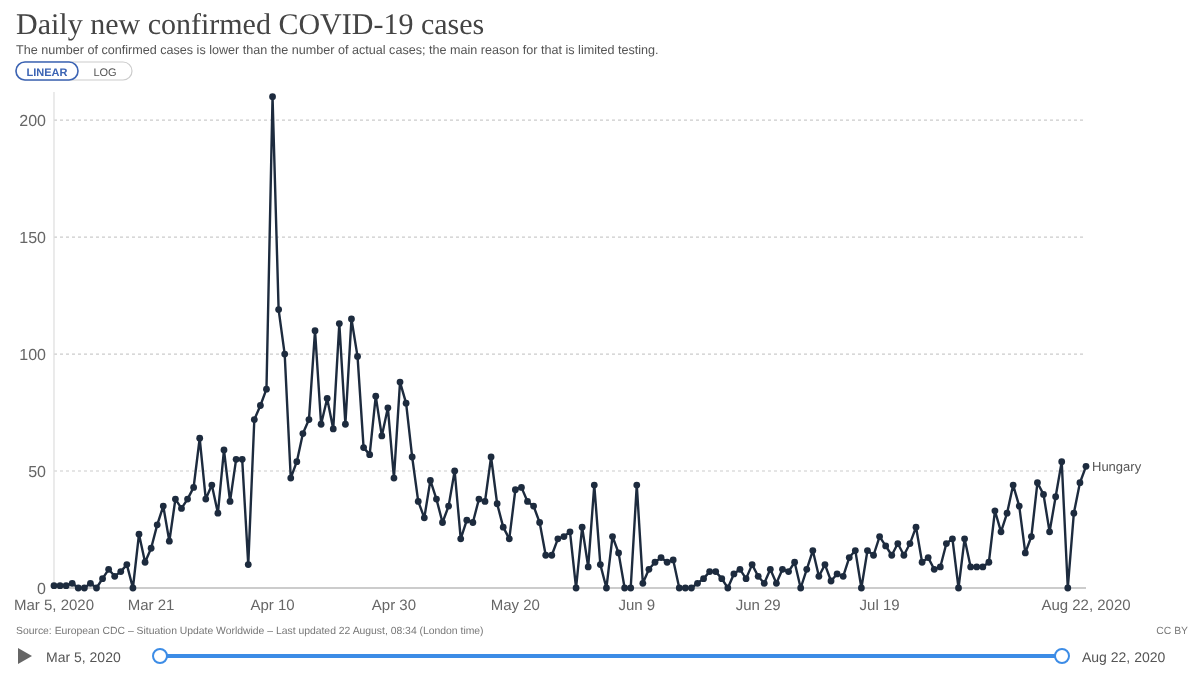 This screenshot has height=676, width=1204. What do you see at coordinates (33, 355) in the screenshot?
I see `y-tick-label: 100` at bounding box center [33, 355].